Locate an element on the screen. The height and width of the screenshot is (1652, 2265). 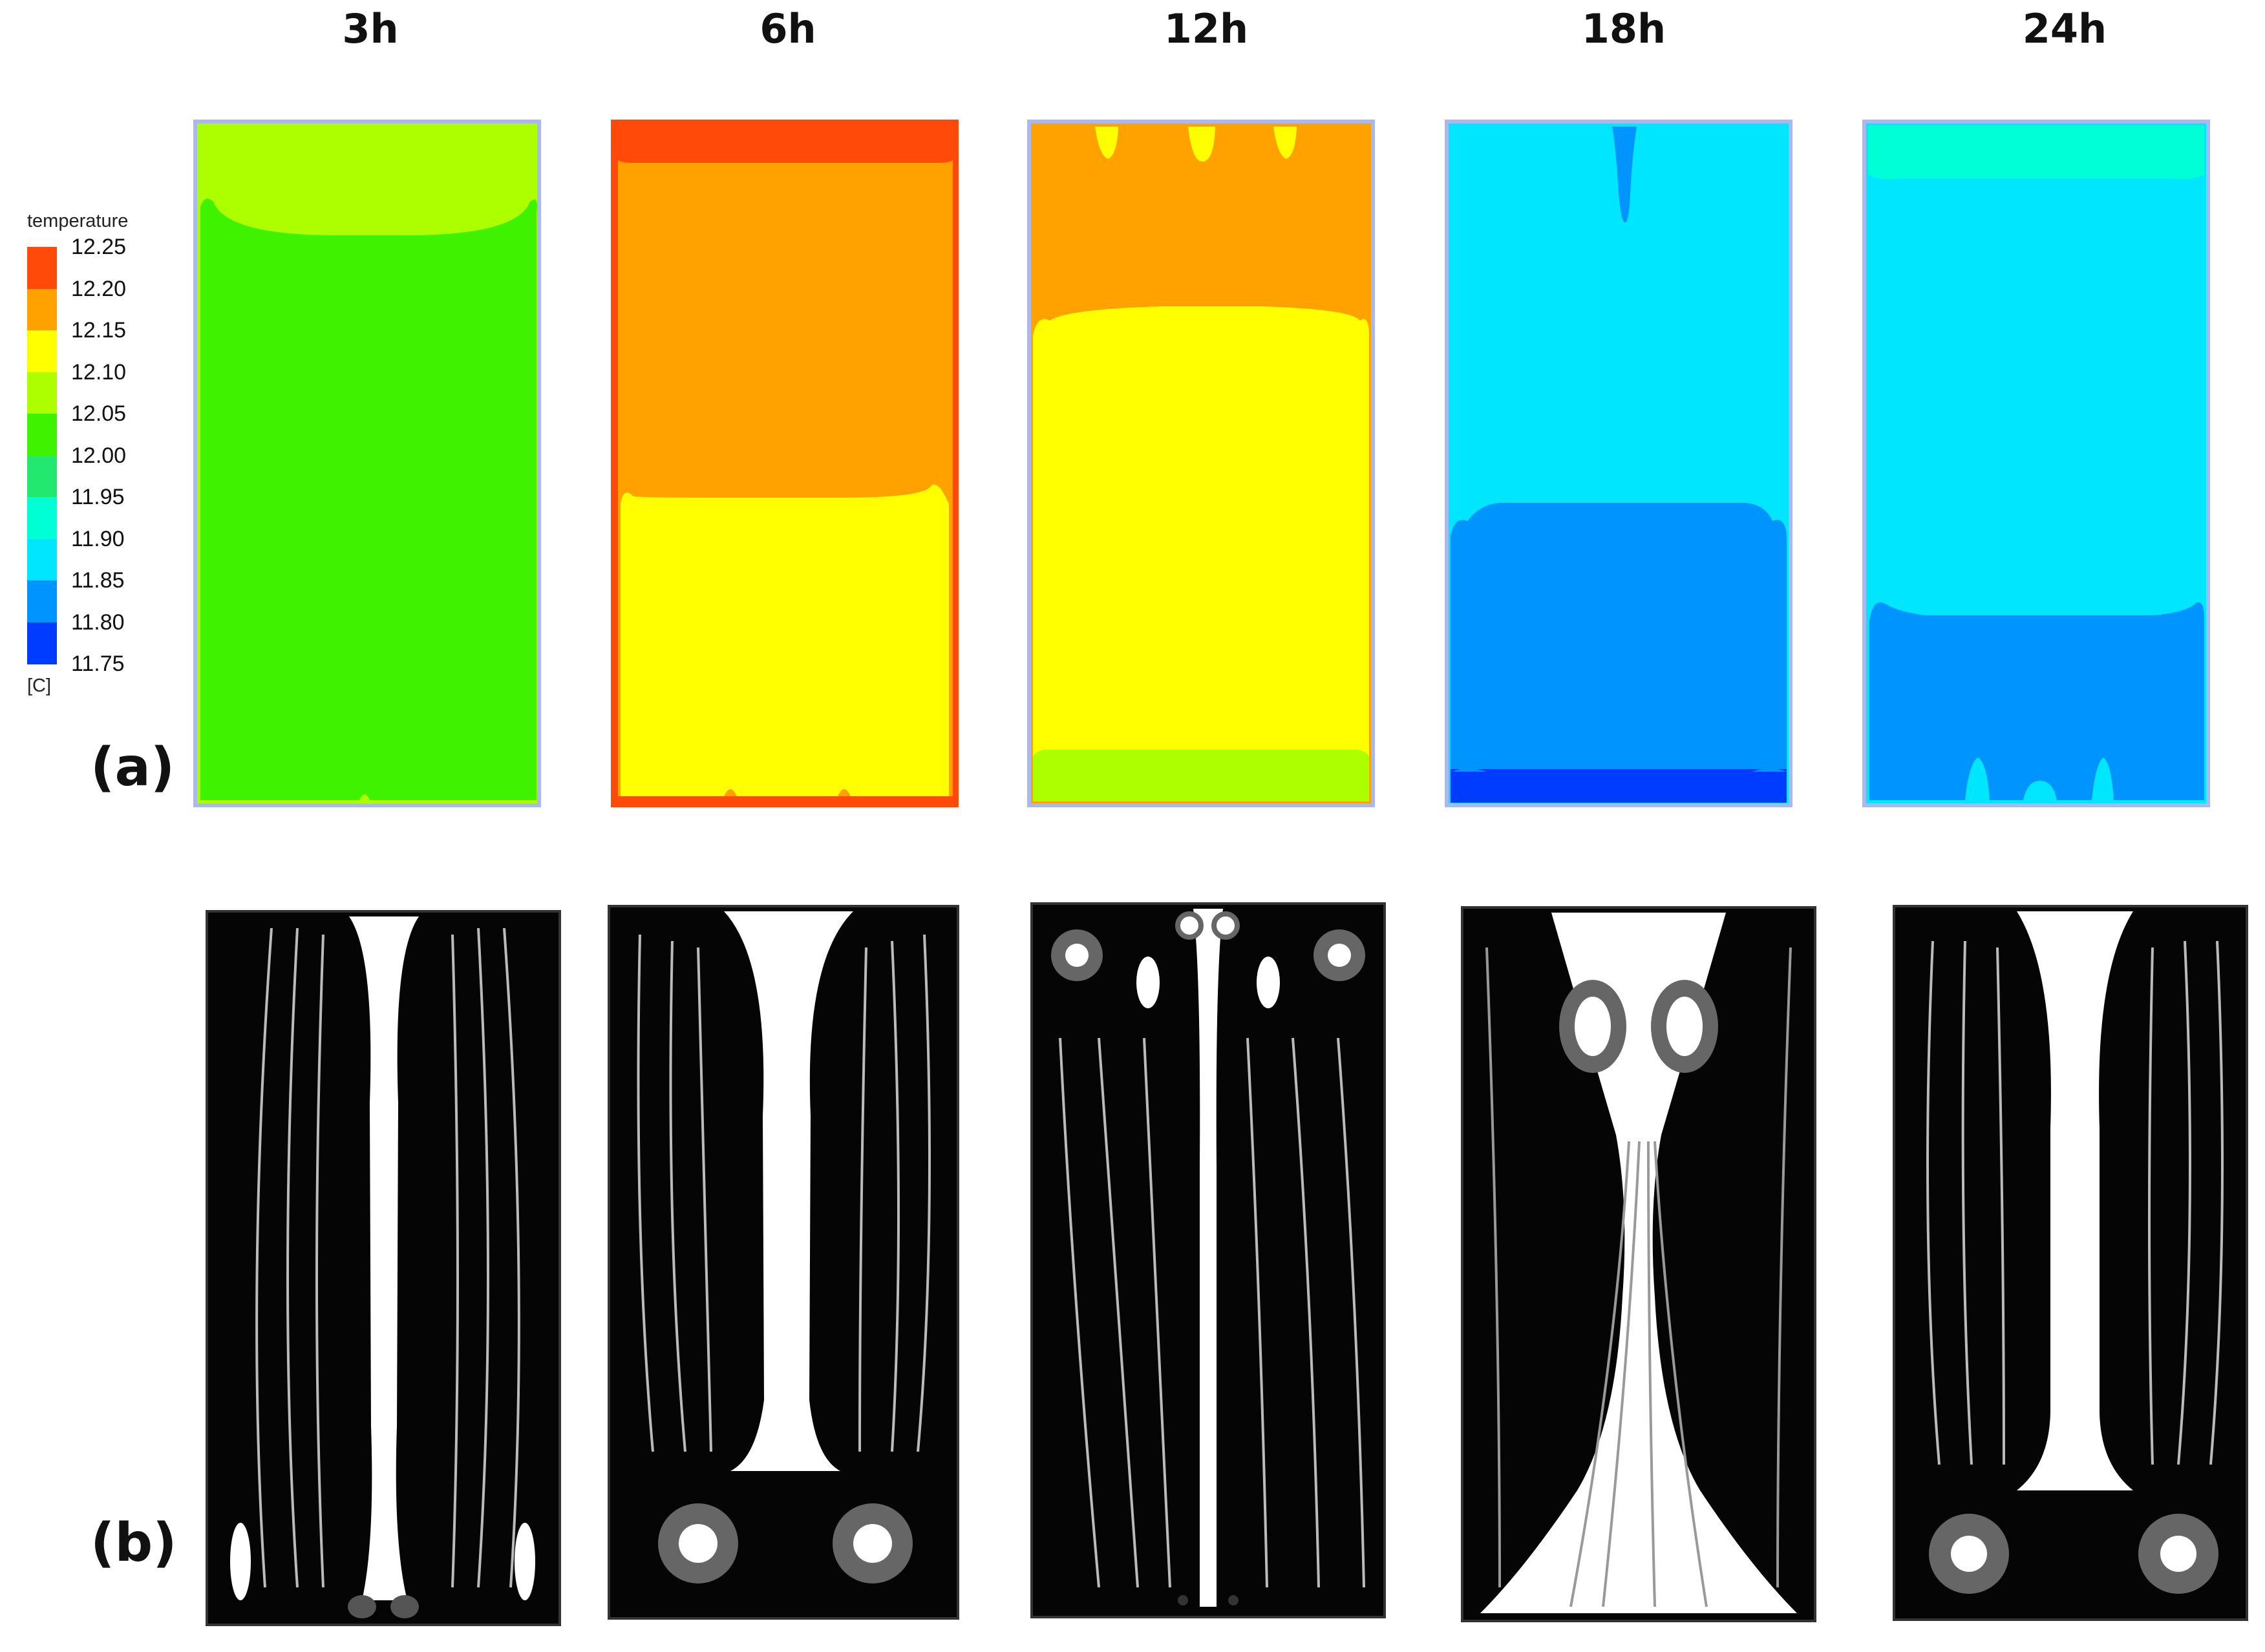
contour-12h is located at coordinates (1201, 463).